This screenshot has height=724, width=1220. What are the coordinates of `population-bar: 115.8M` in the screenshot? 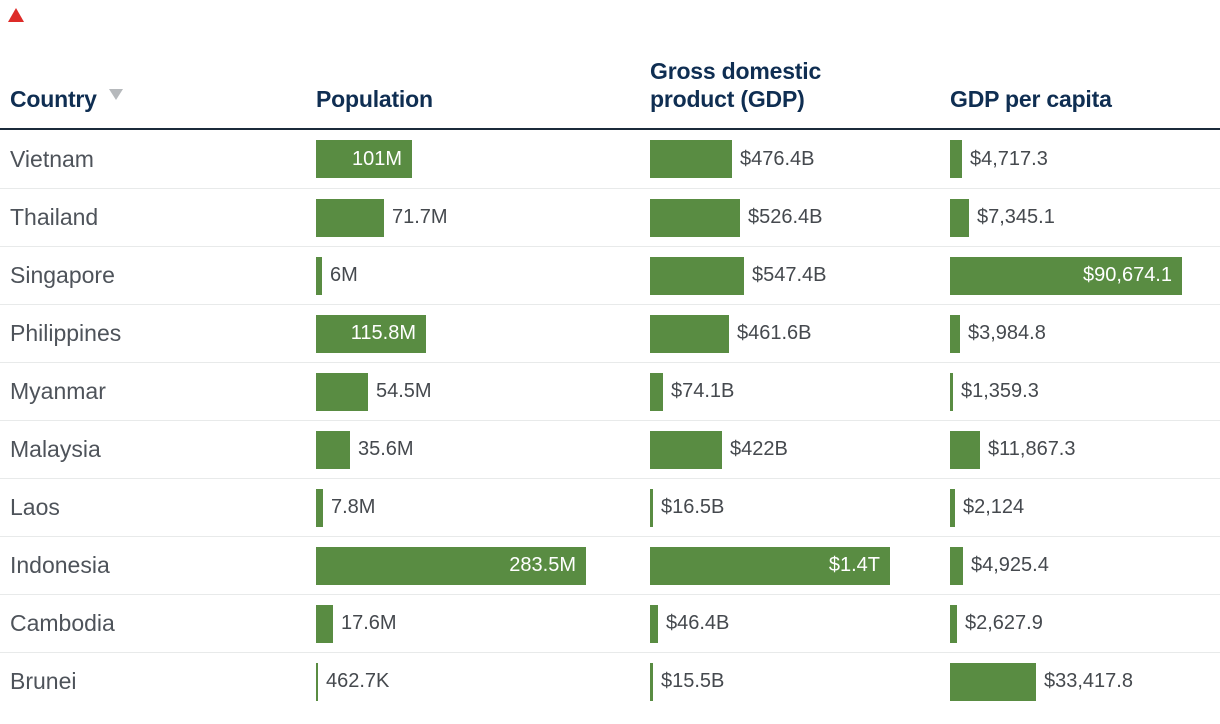 It's located at (371, 333).